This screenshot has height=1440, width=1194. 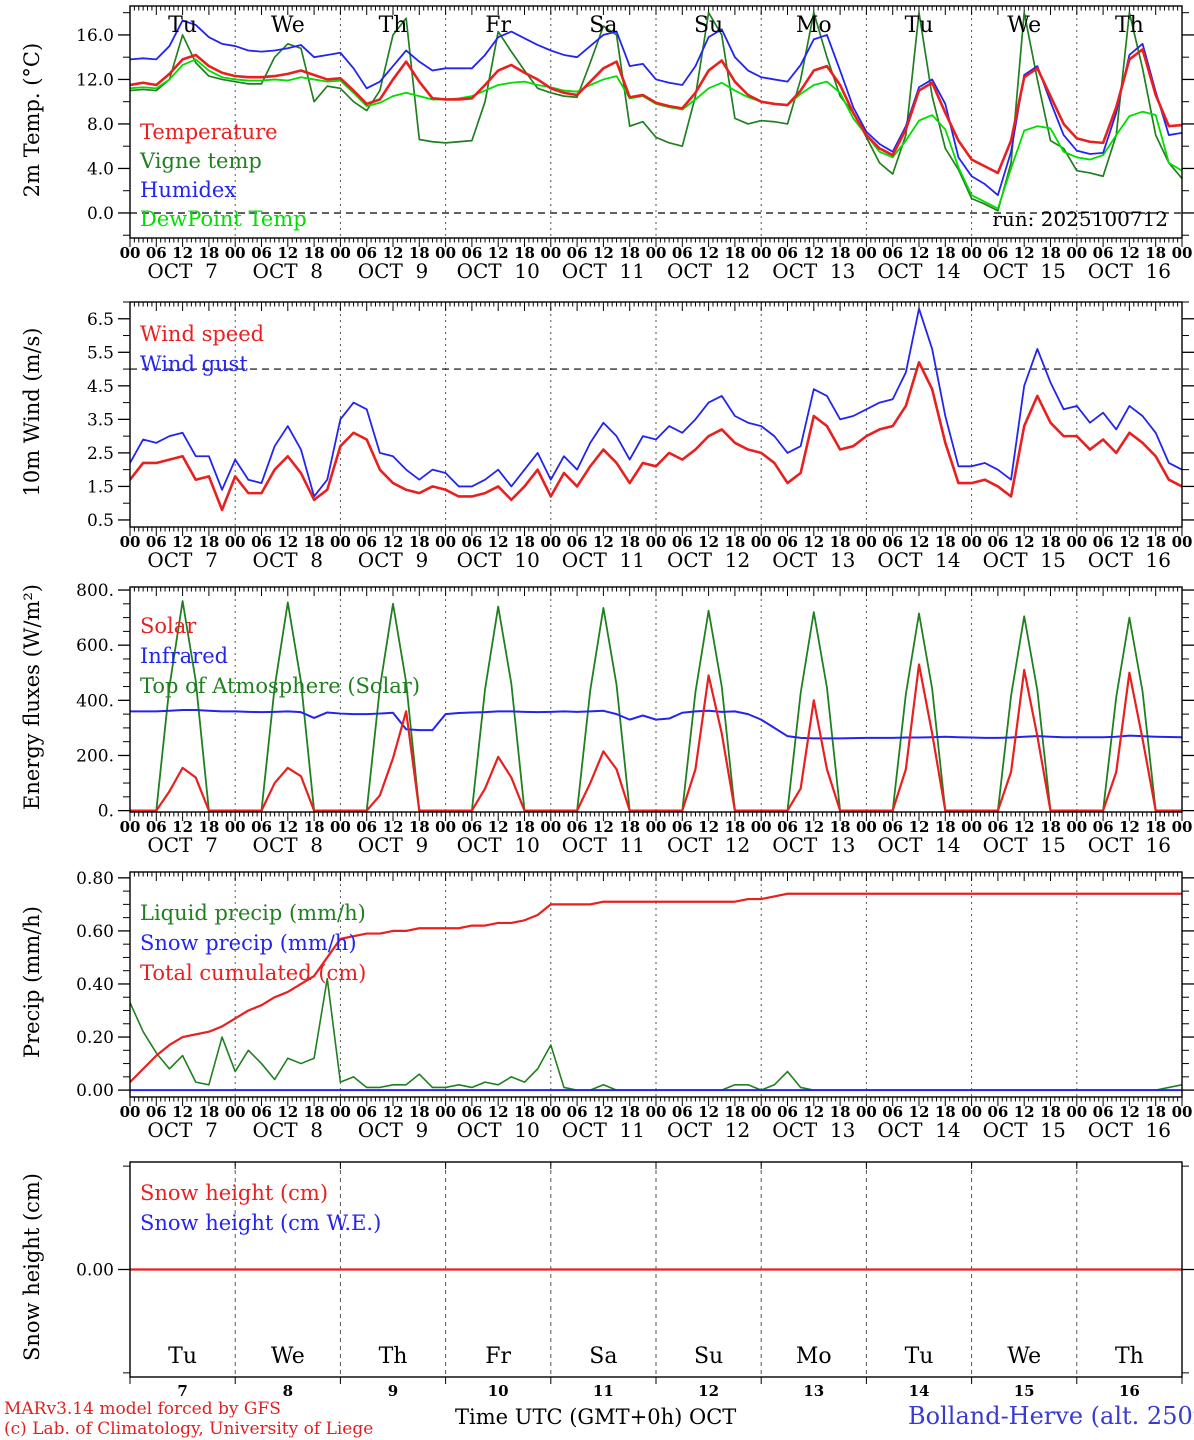 I want to click on legend-snow-height-we: Snow height (cm W.E.), so click(x=261, y=1223).